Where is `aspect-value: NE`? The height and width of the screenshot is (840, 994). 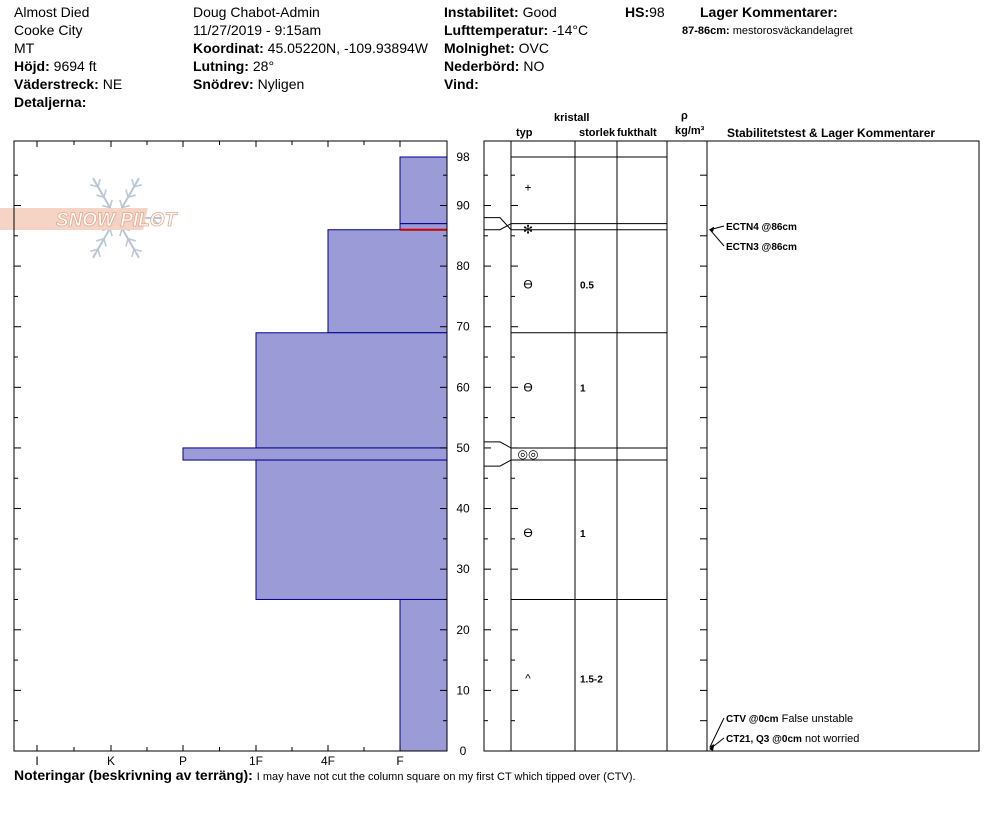 aspect-value: NE is located at coordinates (112, 84).